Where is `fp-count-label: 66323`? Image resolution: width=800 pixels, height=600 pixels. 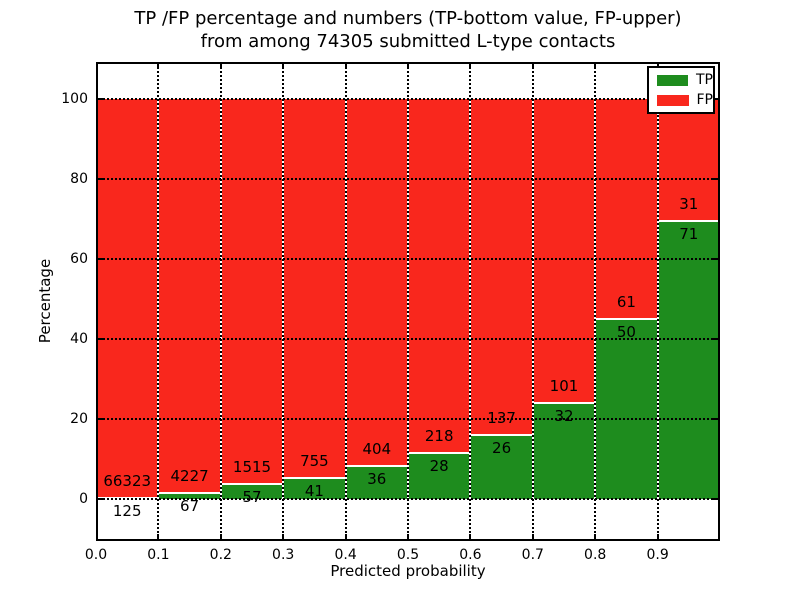
fp-count-label: 66323 is located at coordinates (127, 481).